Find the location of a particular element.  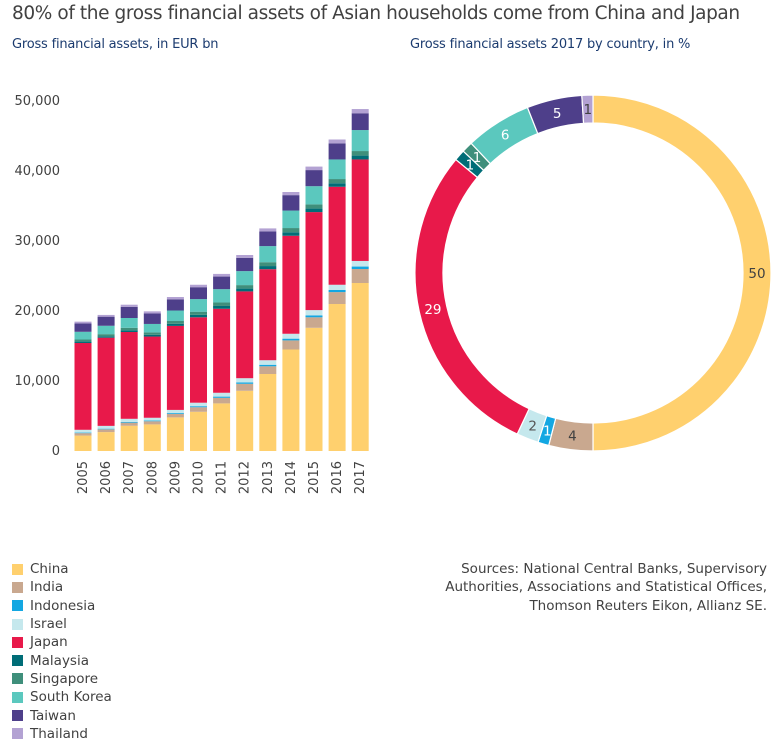

x-tick-label: 2017 is located at coordinates (360, 477).